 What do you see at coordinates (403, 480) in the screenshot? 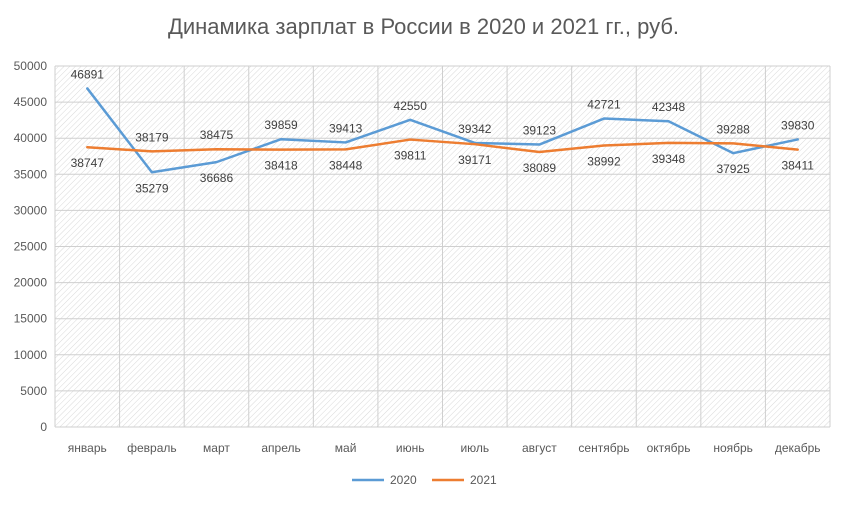
I see `legend-label-2020: 2020` at bounding box center [403, 480].